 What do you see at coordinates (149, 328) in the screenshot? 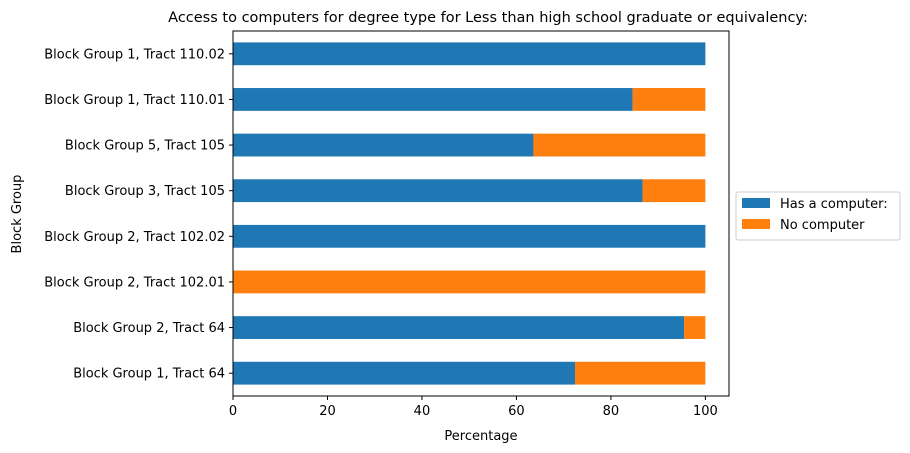
I see `y-tick-label: Block Group 2, Tract 64` at bounding box center [149, 328].